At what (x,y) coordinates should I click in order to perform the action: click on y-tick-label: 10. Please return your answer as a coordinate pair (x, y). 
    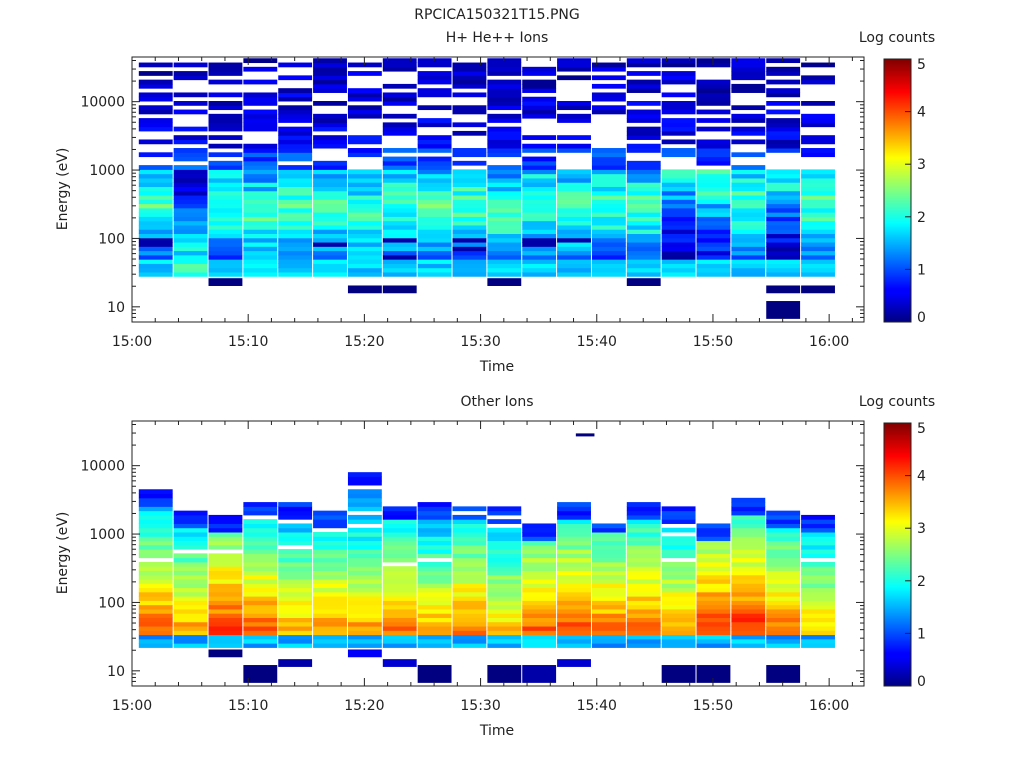
    Looking at the image, I should click on (116, 308).